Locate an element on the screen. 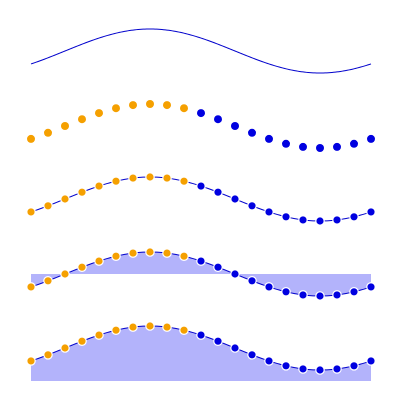  series-line is located at coordinates (201, 51).